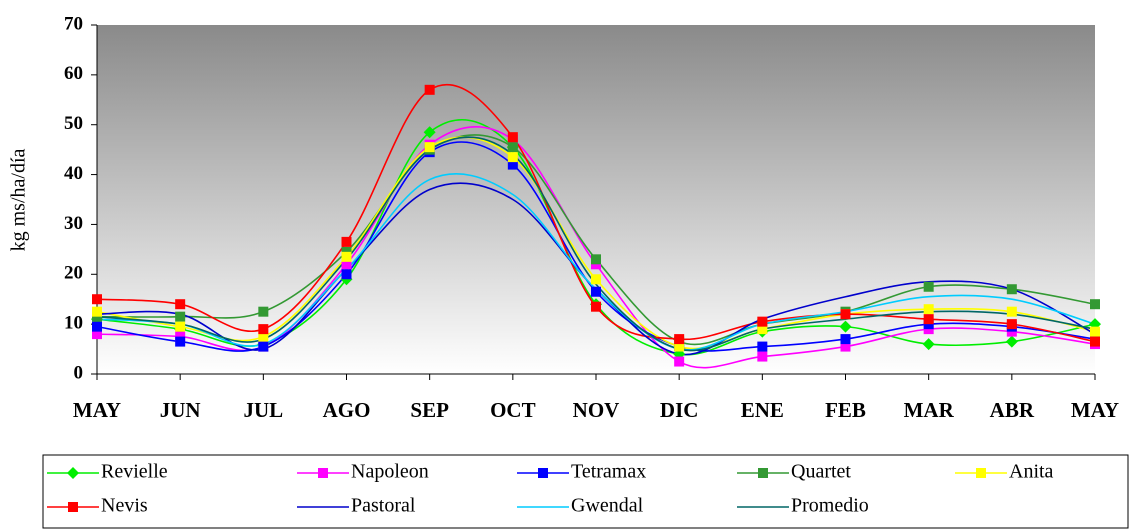 The width and height of the screenshot is (1131, 530). I want to click on x-tick-label: JUN, so click(180, 410).